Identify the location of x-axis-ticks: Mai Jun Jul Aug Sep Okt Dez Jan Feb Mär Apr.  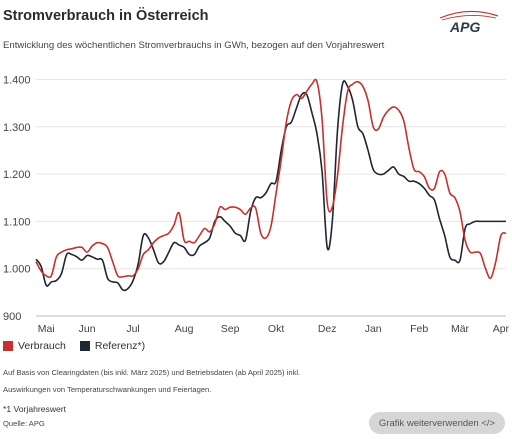
(274, 329).